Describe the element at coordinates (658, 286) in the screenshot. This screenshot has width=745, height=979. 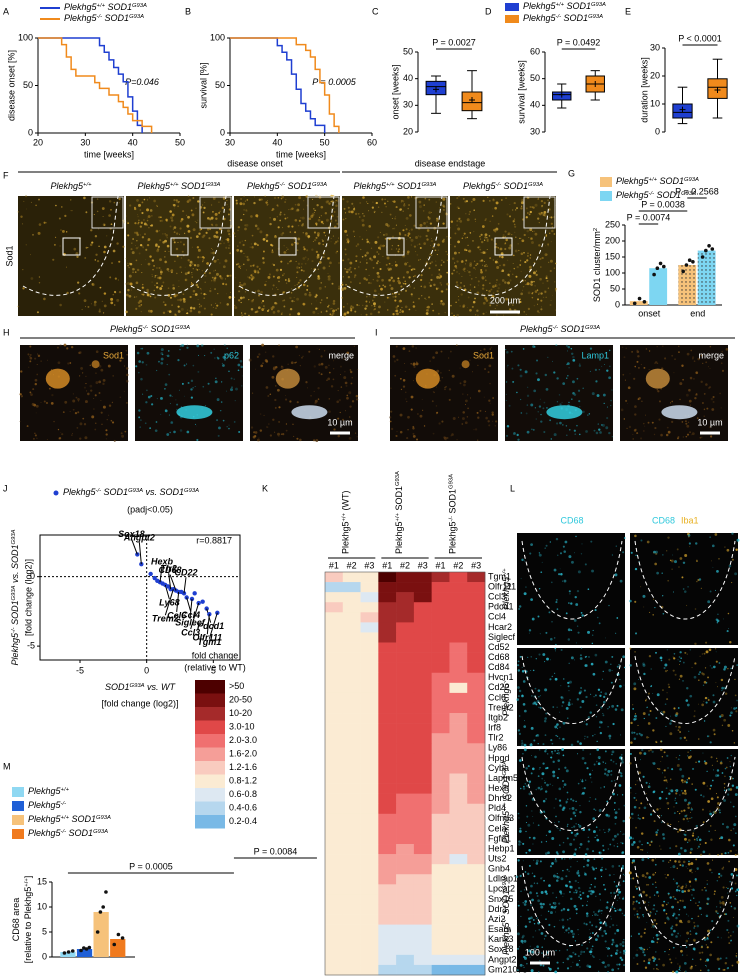
I see `bar` at that location.